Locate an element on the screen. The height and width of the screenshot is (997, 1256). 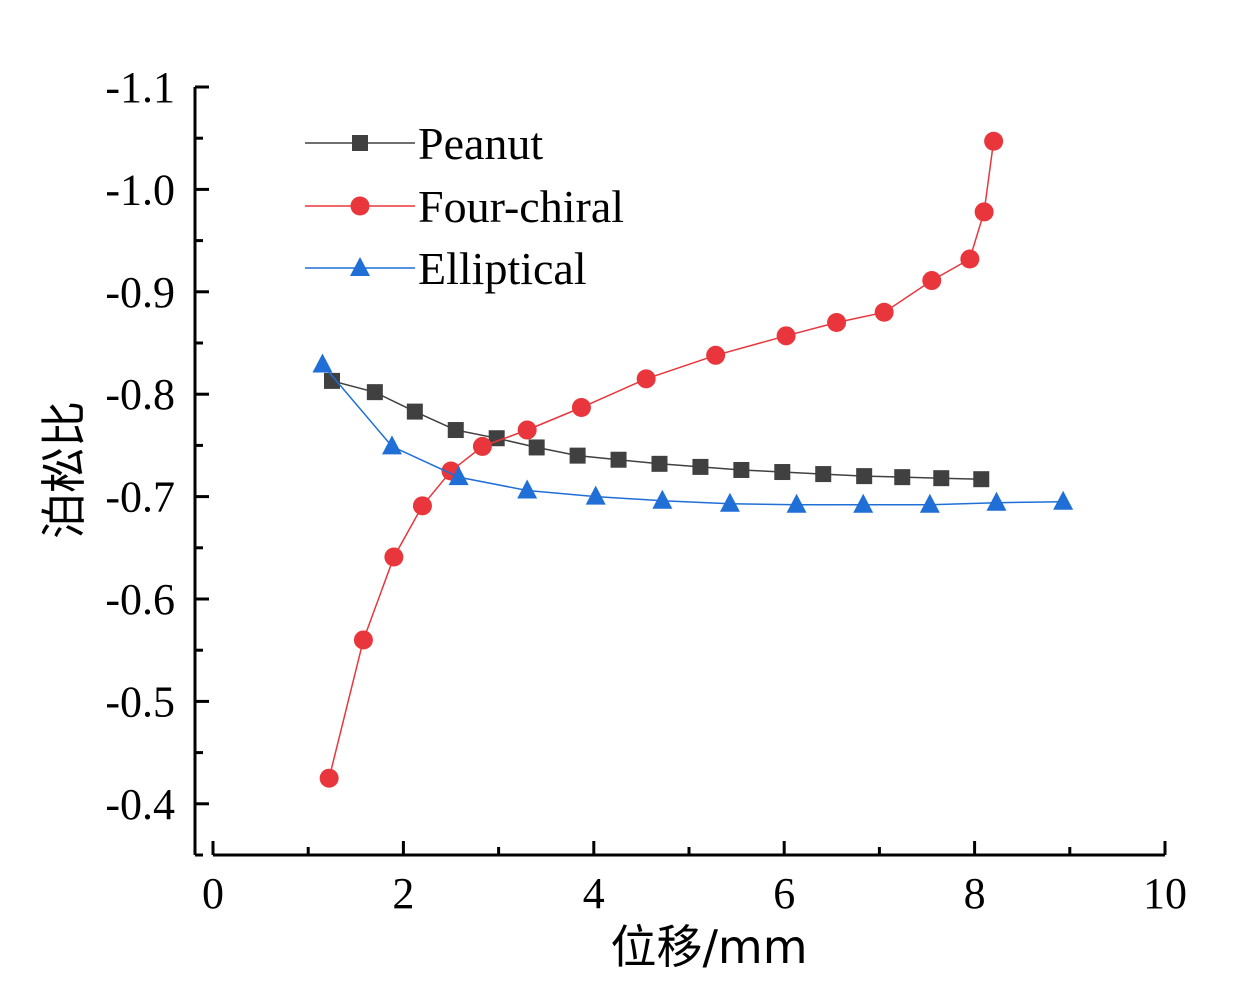
series-elliptical is located at coordinates (693, 433).